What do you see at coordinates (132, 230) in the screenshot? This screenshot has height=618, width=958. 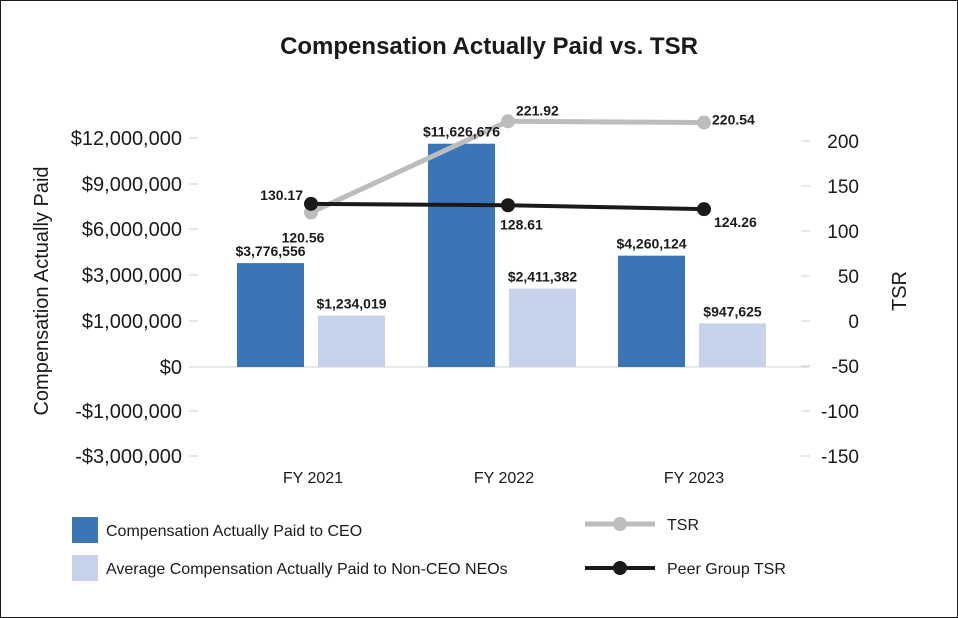 I see `left-tick-label: $6,000,000` at bounding box center [132, 230].